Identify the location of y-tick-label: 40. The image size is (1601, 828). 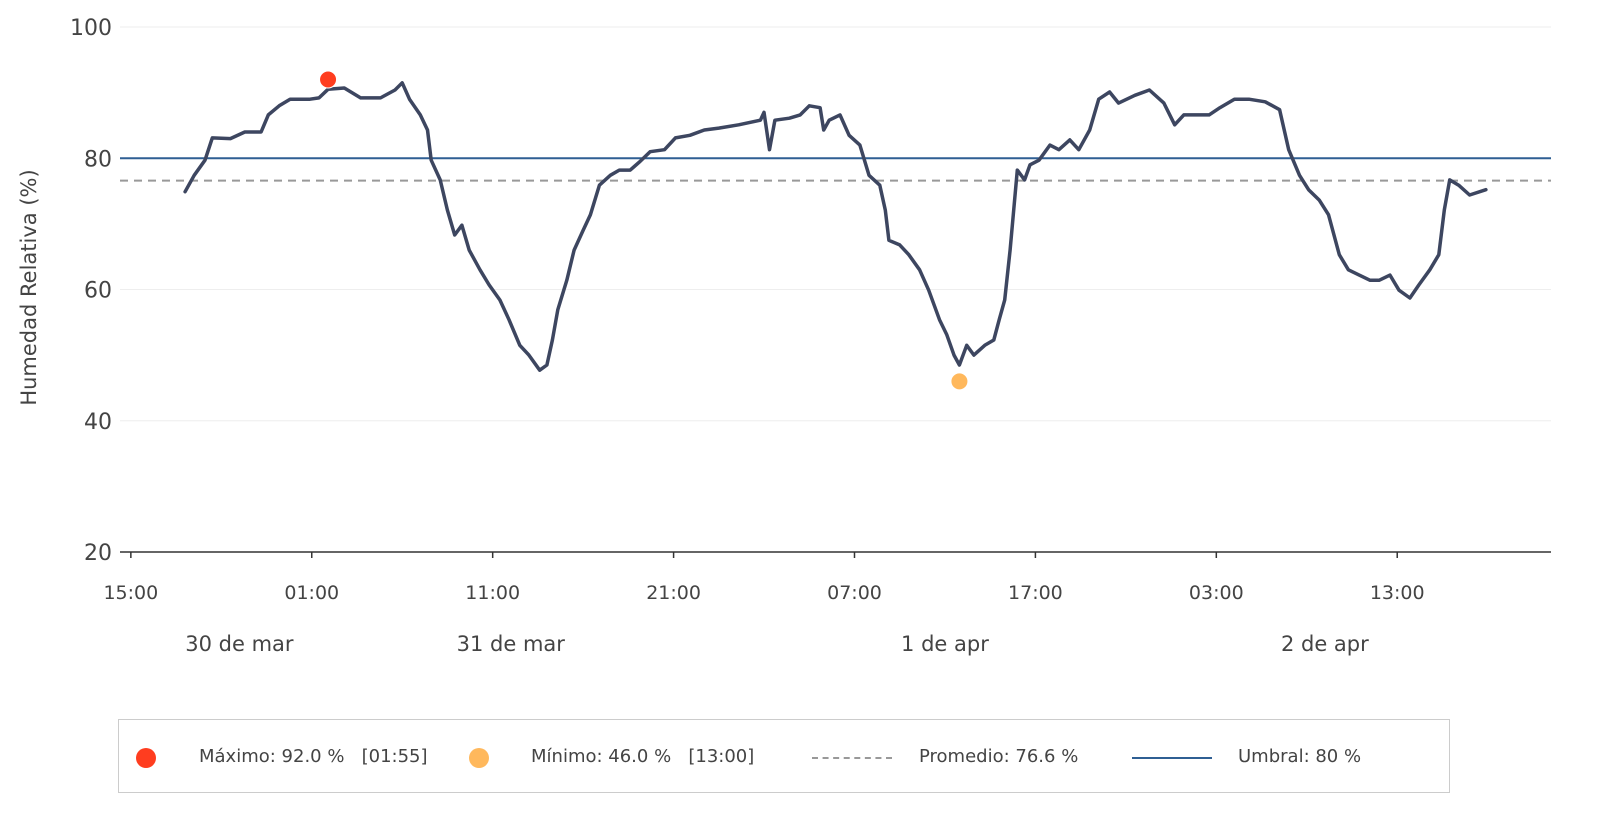
(98, 422).